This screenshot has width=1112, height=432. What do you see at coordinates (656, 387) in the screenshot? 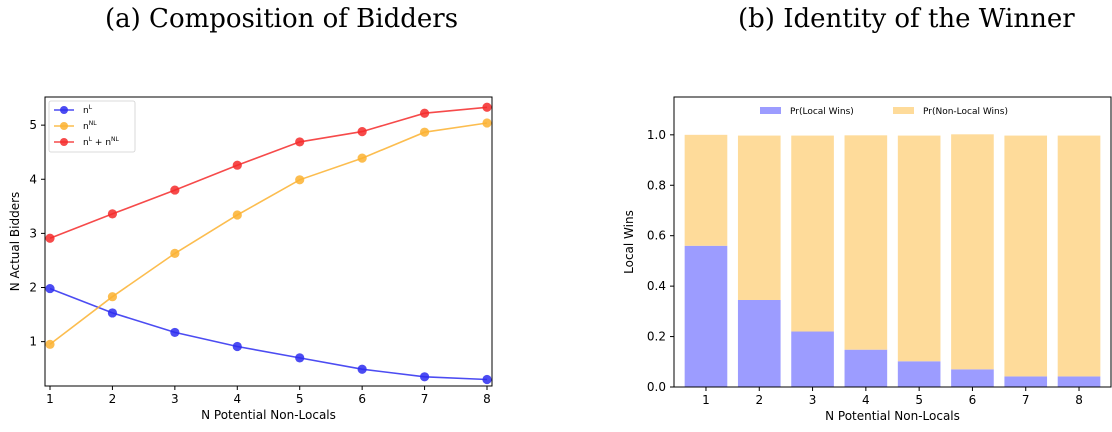
I see `y-tick-label: 0.0` at bounding box center [656, 387].